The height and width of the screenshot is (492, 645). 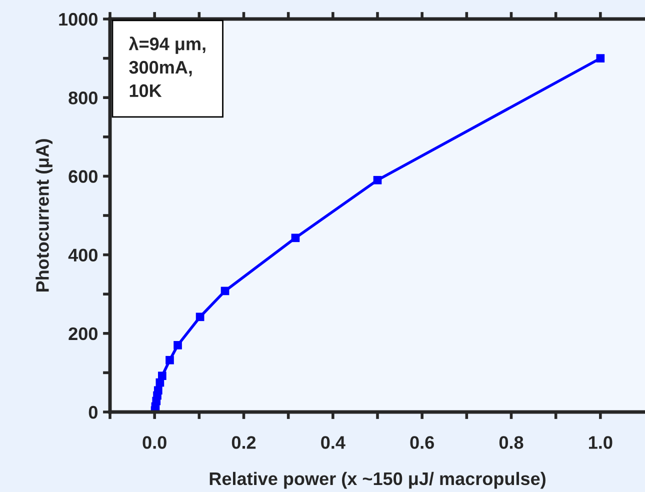 I want to click on y-axis-title: Photocurrent (μA), so click(x=44, y=215).